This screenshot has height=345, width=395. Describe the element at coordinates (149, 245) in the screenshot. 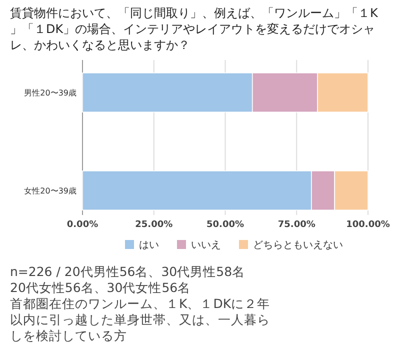

I see `legend-label: はい` at that location.